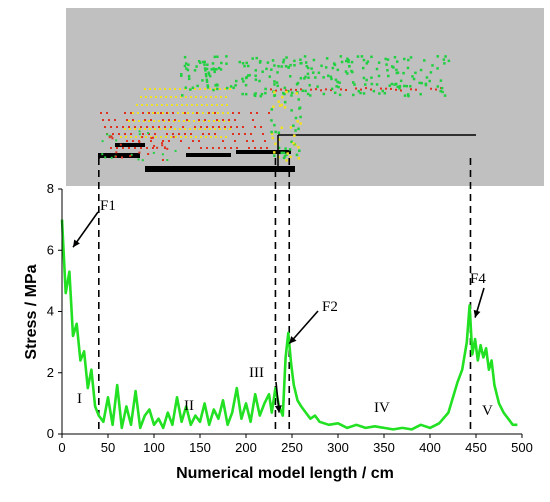  Describe the element at coordinates (285, 473) in the screenshot. I see `x-axis-title: Numerical model length / cm` at that location.